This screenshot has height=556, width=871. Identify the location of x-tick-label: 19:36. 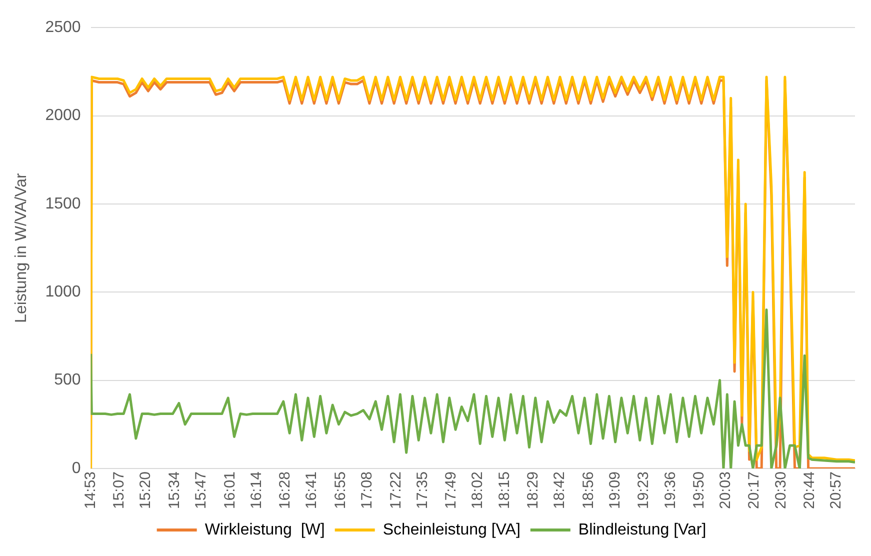
(670, 490).